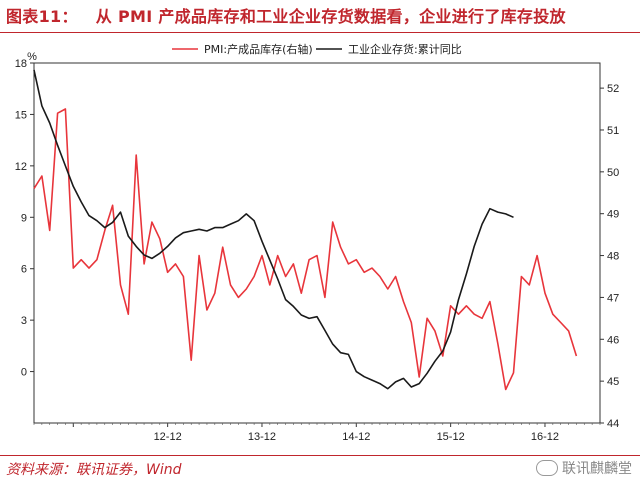 This screenshot has height=486, width=640. I want to click on left-axis-tick-label: 15, so click(21, 115).